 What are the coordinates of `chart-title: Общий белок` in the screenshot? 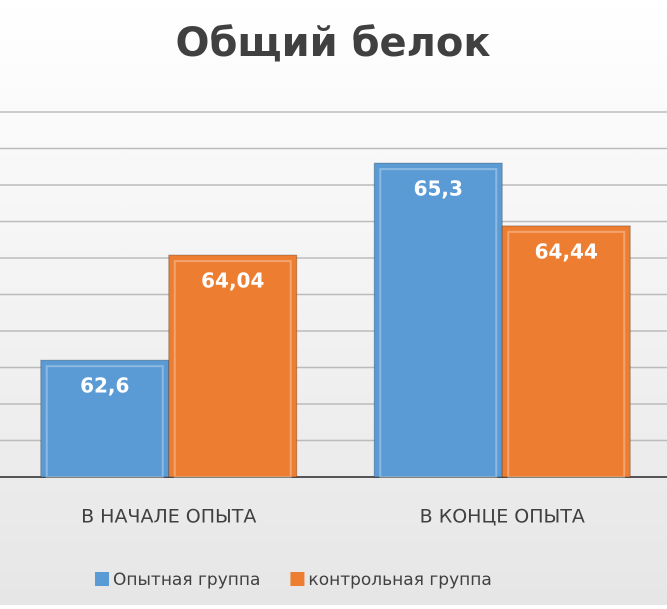 It's located at (332, 43).